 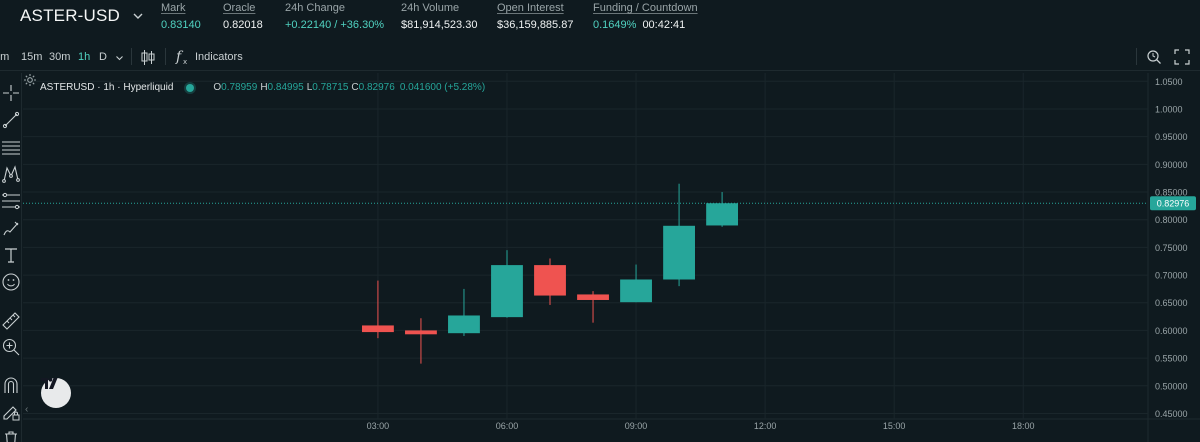 What do you see at coordinates (173, 8) in the screenshot?
I see `stat-label: Mark` at bounding box center [173, 8].